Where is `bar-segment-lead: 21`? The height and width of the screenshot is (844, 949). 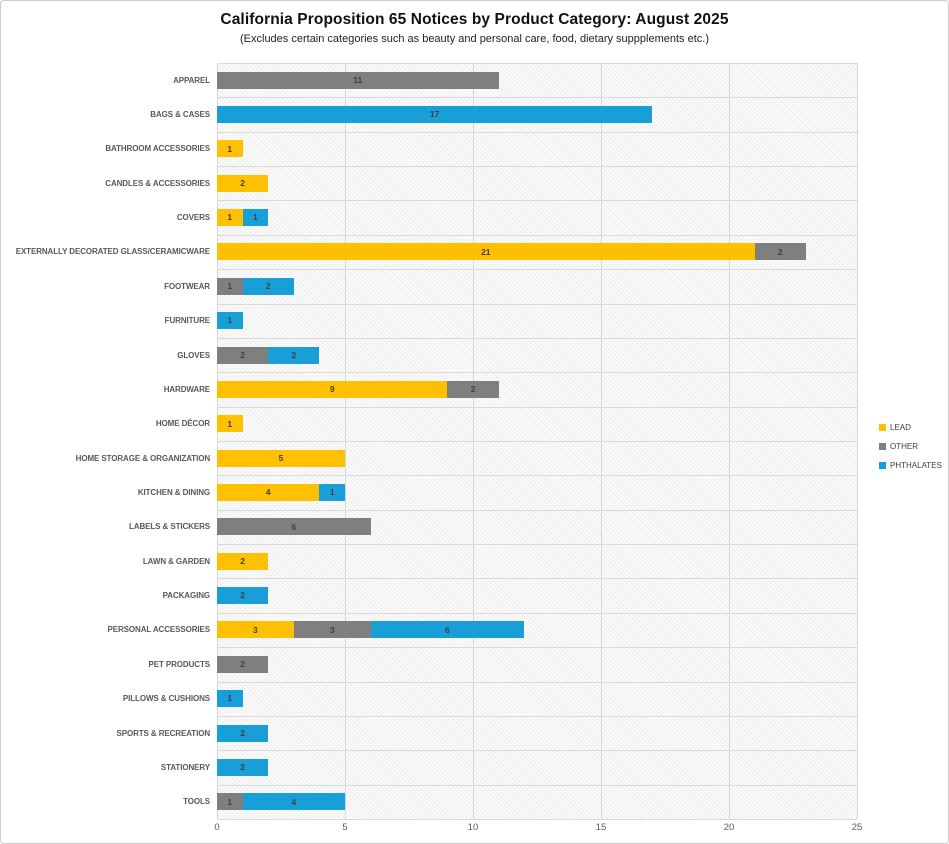
bar-segment-lead: 21 is located at coordinates (486, 252).